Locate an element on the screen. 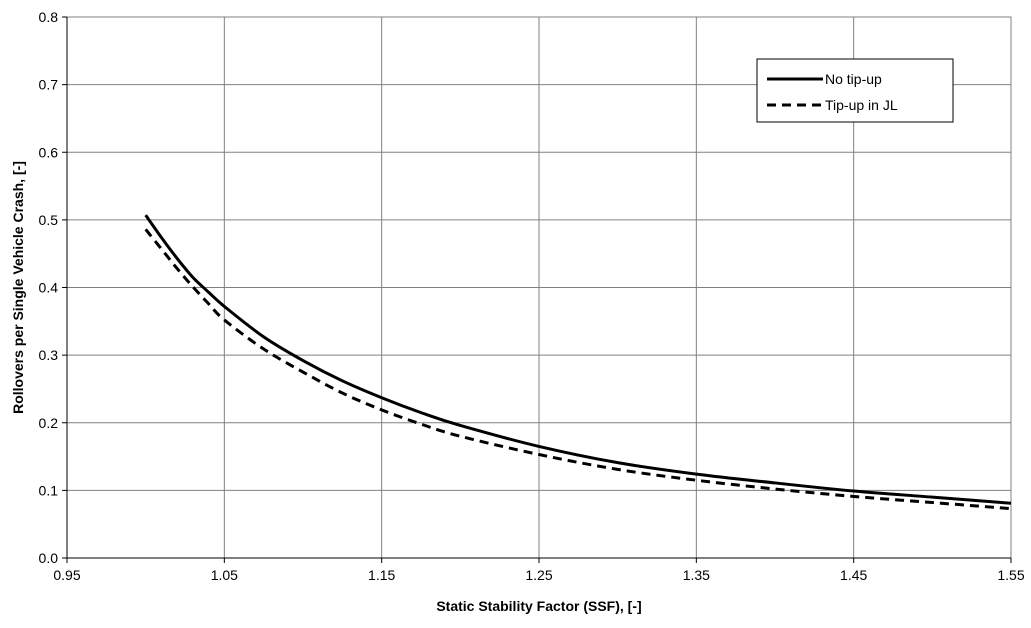 This screenshot has width=1031, height=628. y-tick-label: 0.6 is located at coordinates (49, 152).